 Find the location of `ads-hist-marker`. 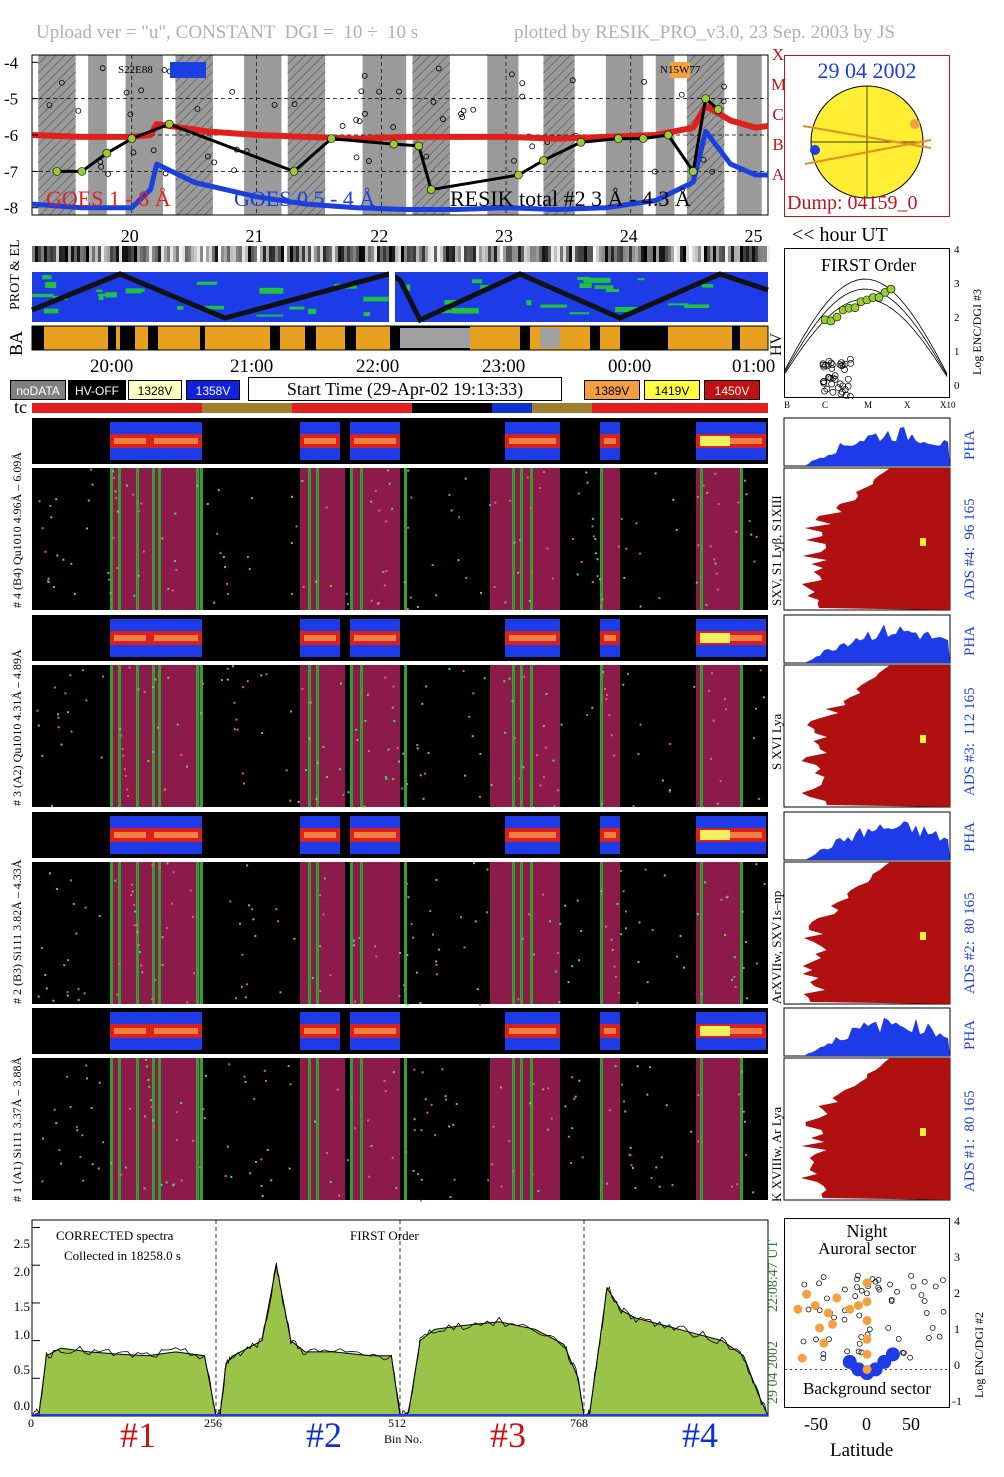

ads-hist-marker is located at coordinates (923, 739).